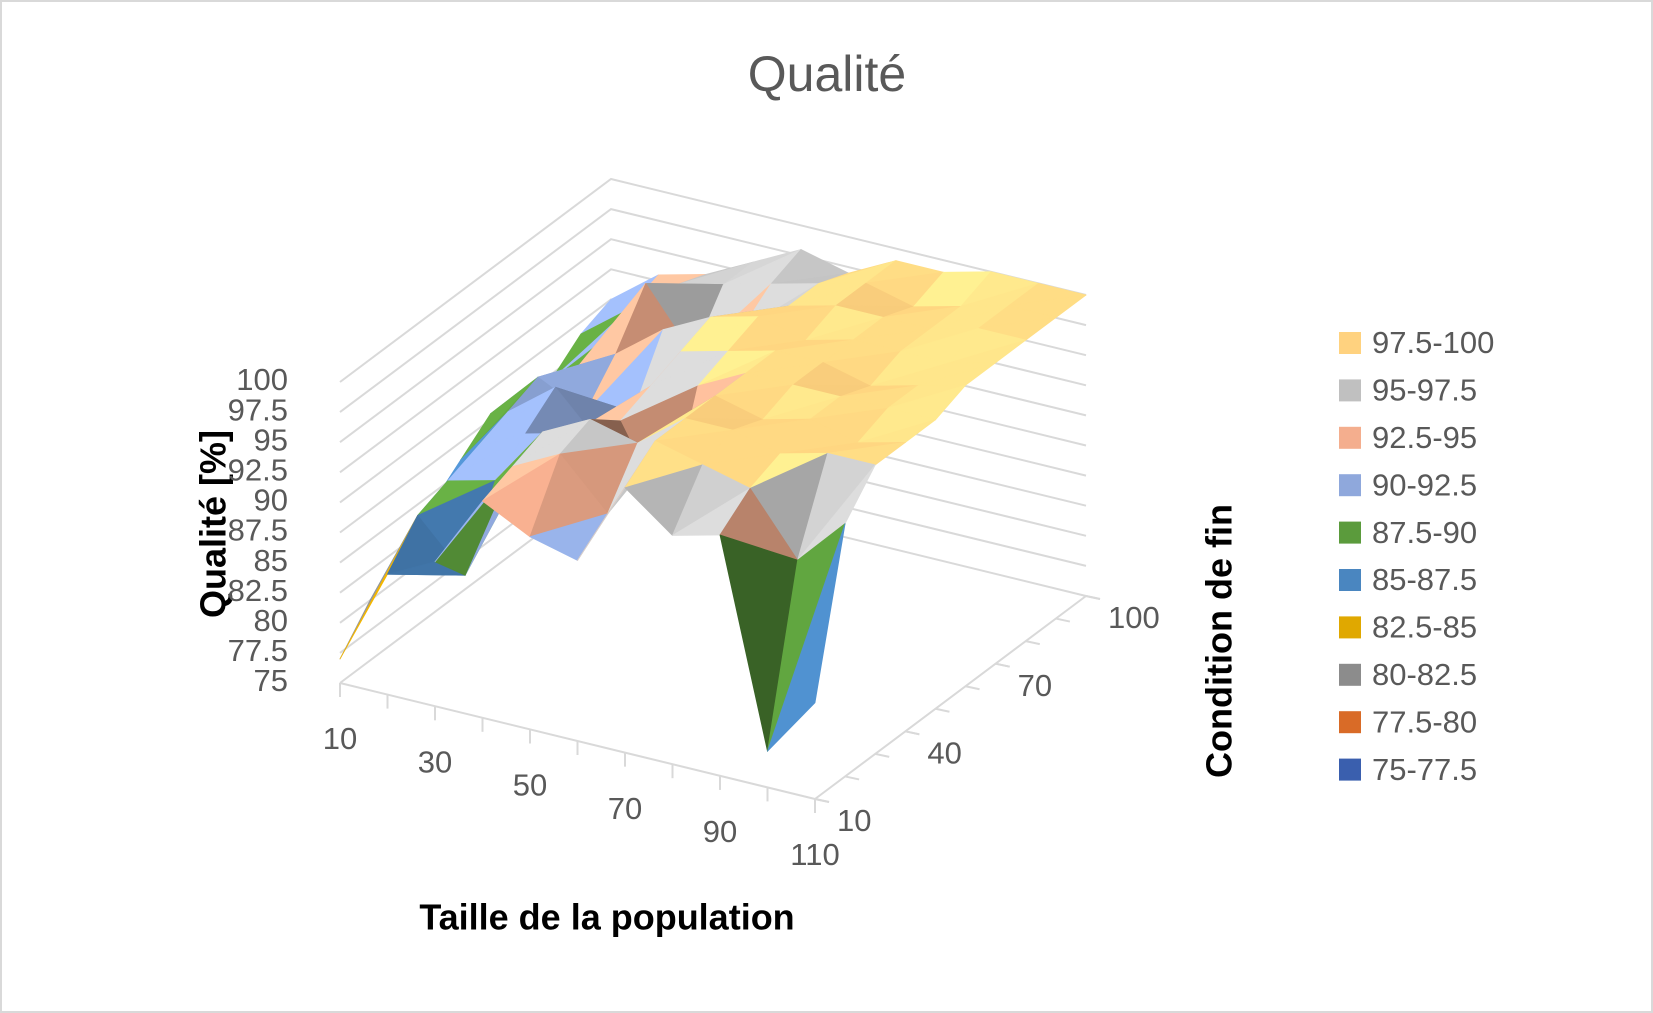  I want to click on x-axis-title: Taille de la population, so click(606, 917).